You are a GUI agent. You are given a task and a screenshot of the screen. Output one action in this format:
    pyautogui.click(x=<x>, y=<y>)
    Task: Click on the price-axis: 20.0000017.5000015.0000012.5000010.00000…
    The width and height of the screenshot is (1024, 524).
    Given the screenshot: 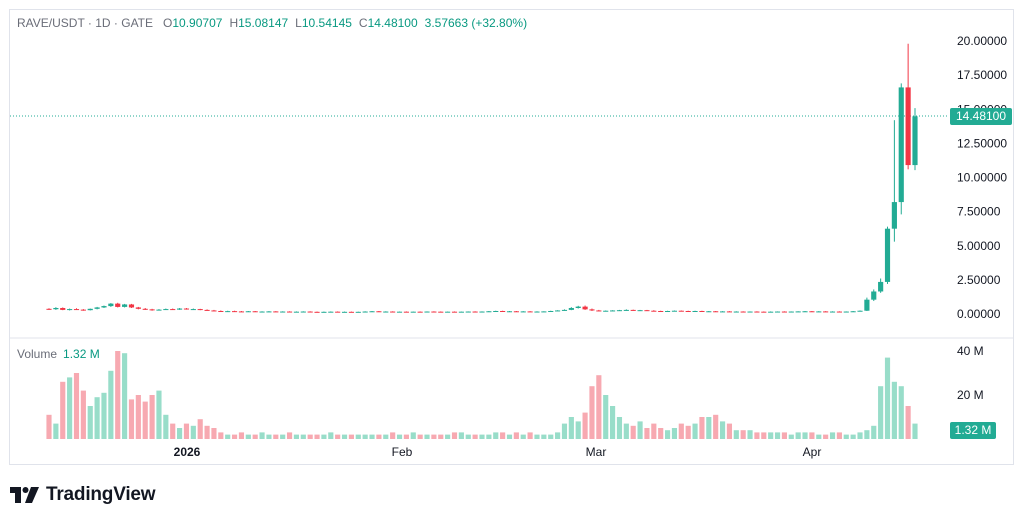 What is the action you would take?
    pyautogui.click(x=982, y=177)
    